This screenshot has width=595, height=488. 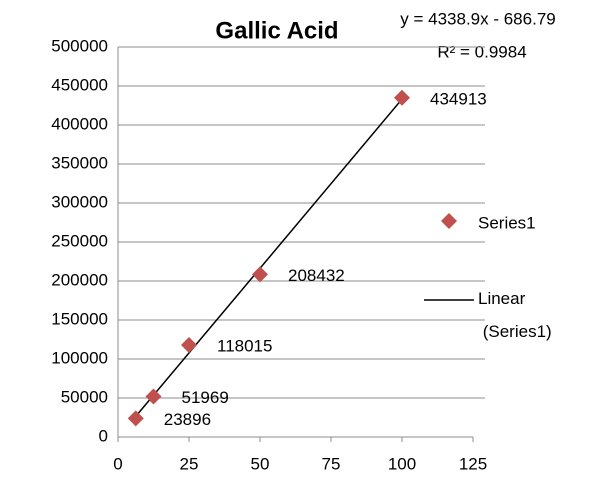 I want to click on y-tick-label: 100000, so click(x=79, y=357).